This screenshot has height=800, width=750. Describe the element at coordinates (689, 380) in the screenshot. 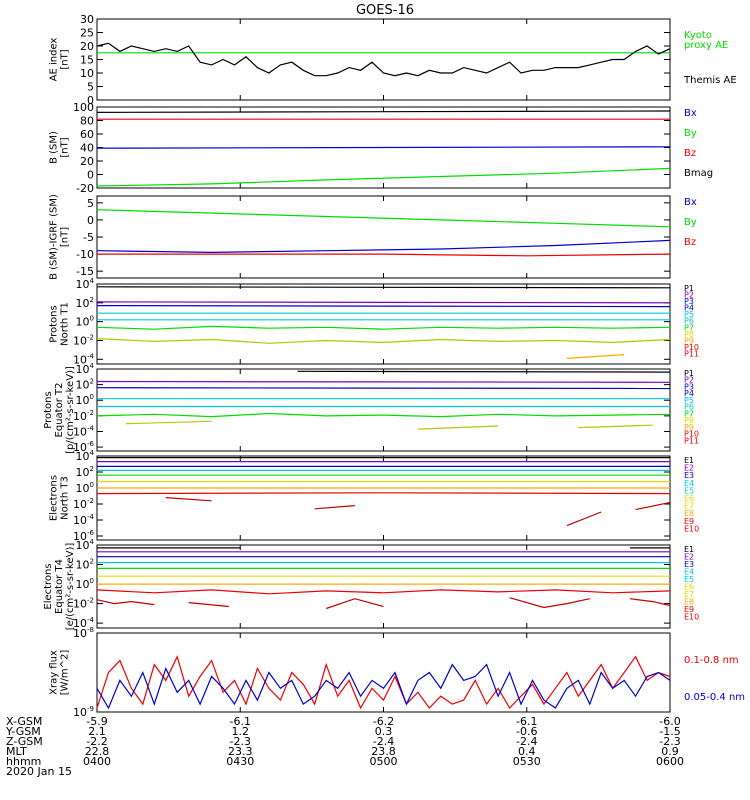

I see `legend-label: P2` at that location.